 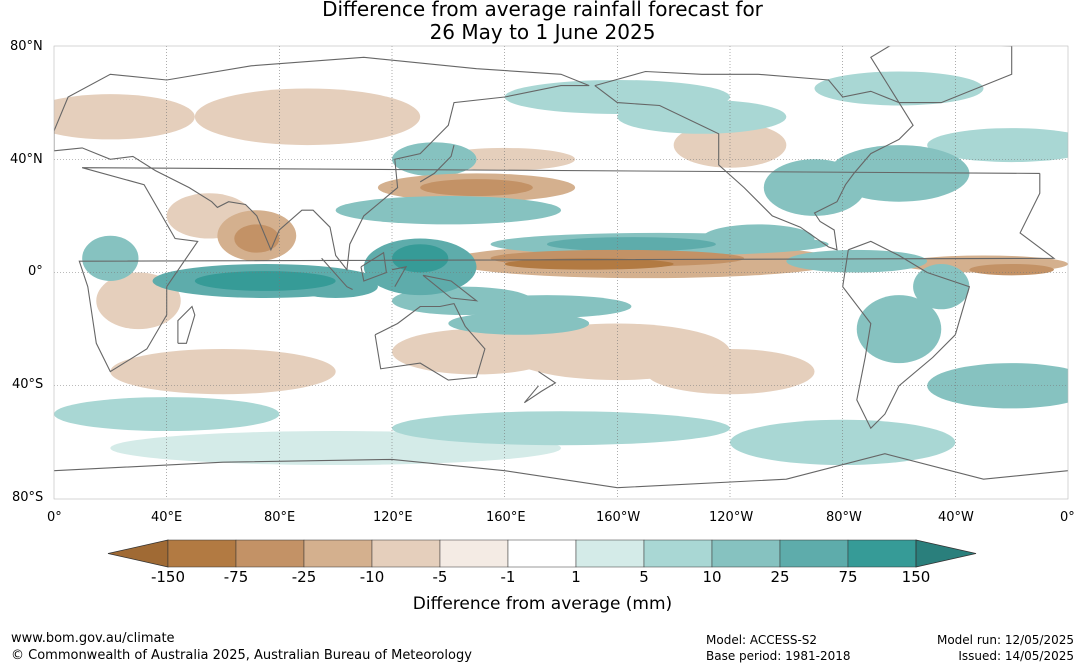 What do you see at coordinates (508, 577) in the screenshot?
I see `legend-tick: -1` at bounding box center [508, 577].